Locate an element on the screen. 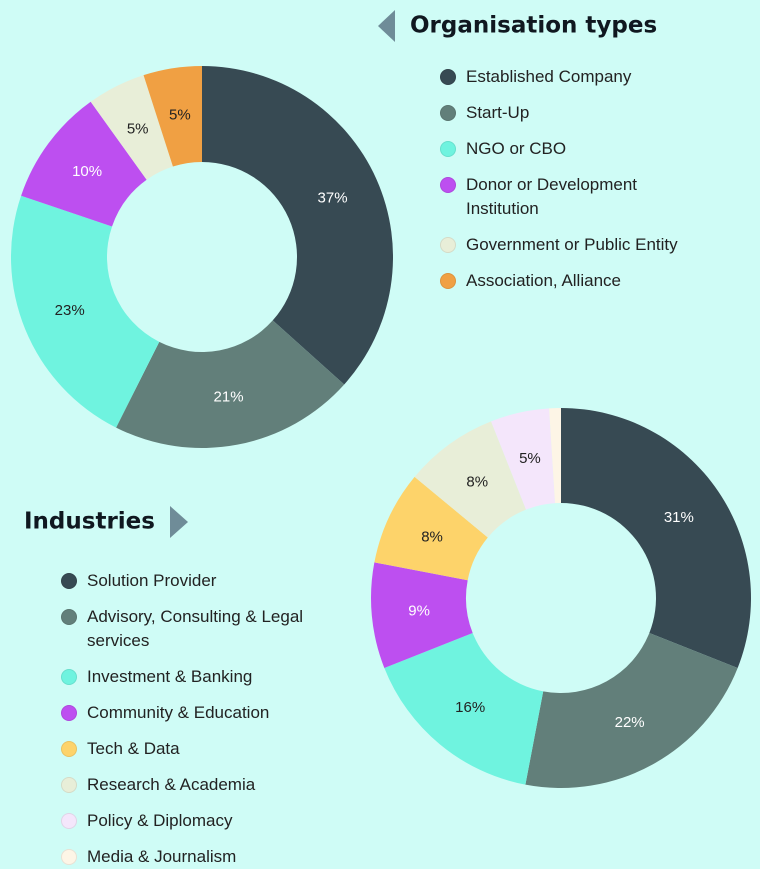  data-label: 21% is located at coordinates (229, 396).